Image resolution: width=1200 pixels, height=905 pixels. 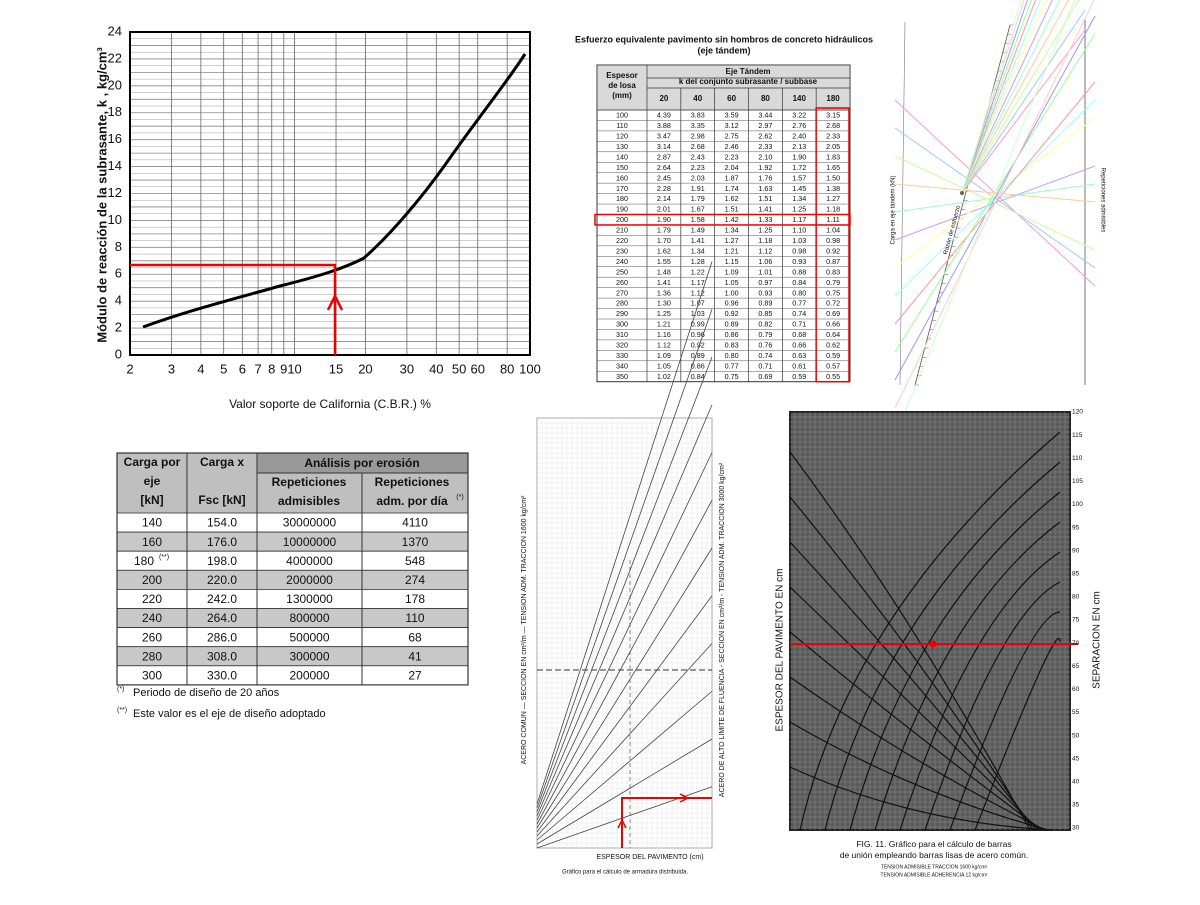 I want to click on cell: 0.93, so click(x=765, y=292).